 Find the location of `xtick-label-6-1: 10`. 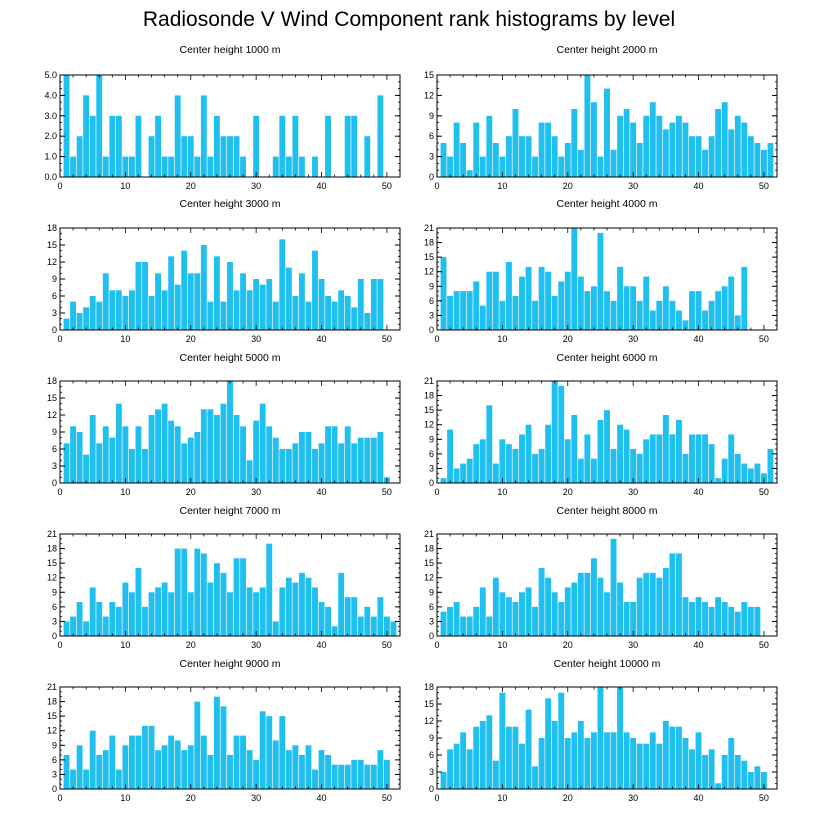

xtick-label-6-1: 10 is located at coordinates (125, 645).